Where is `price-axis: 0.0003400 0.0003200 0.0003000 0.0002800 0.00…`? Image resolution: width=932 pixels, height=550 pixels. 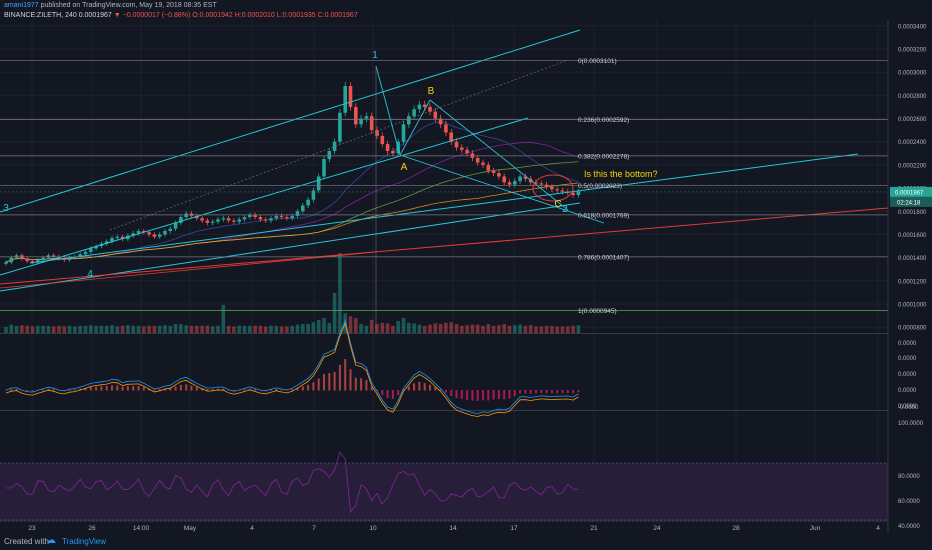 price-axis: 0.0003400 0.0003200 0.0003000 0.0002800 0.00… is located at coordinates (909, 276).